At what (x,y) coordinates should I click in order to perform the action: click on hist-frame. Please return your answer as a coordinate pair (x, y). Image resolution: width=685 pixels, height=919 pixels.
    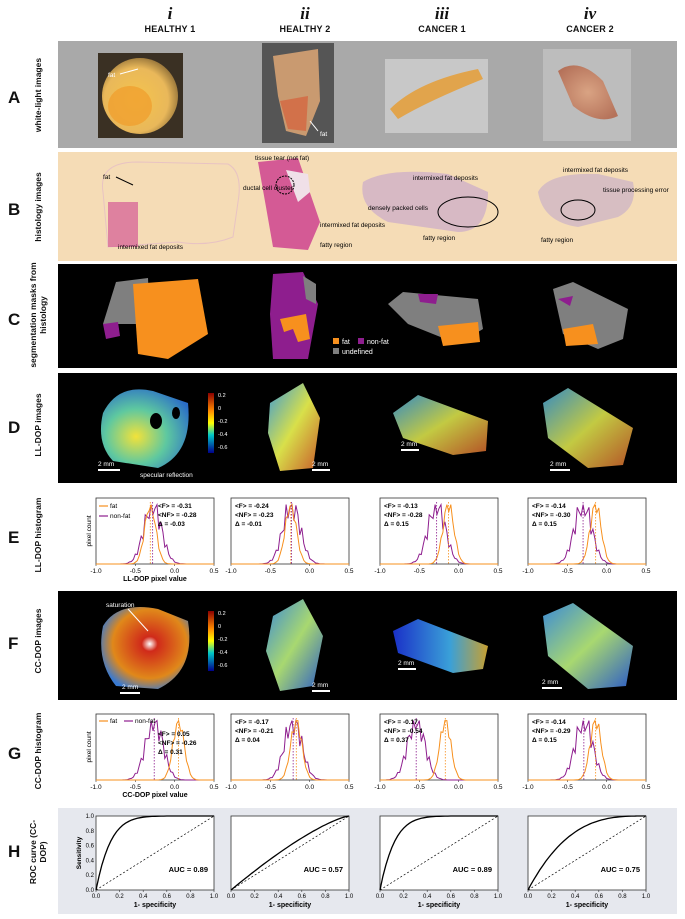
    Looking at the image, I should click on (587, 531).